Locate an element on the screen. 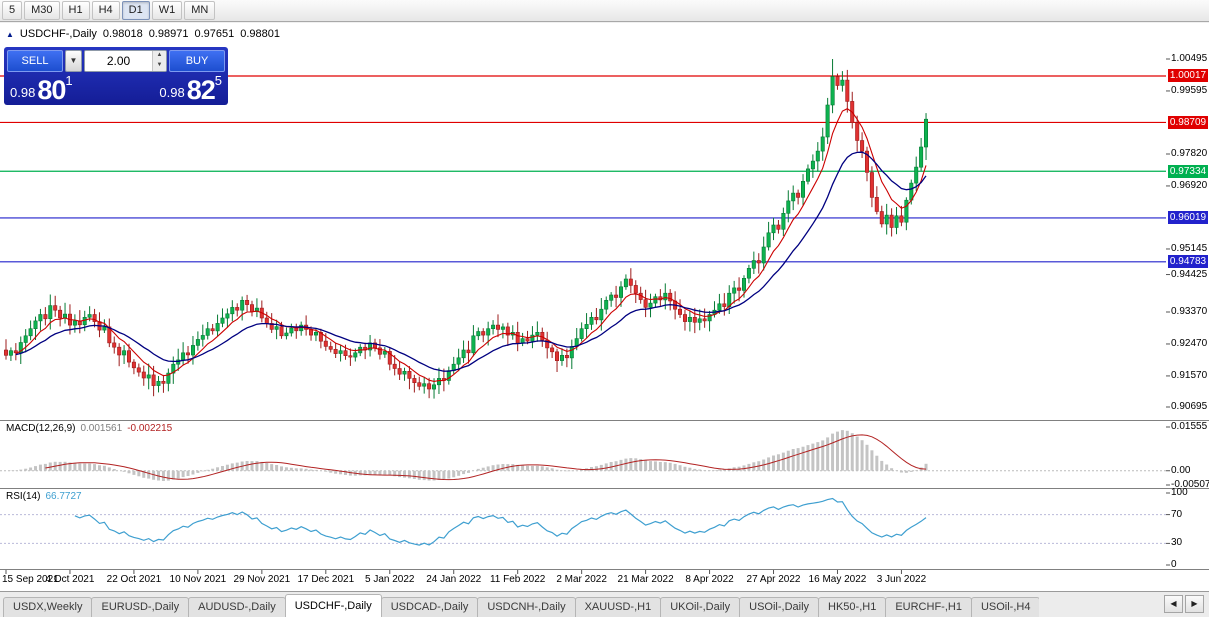 The height and width of the screenshot is (617, 1209). date-axis-label: 4 Oct 2021 is located at coordinates (70, 579).